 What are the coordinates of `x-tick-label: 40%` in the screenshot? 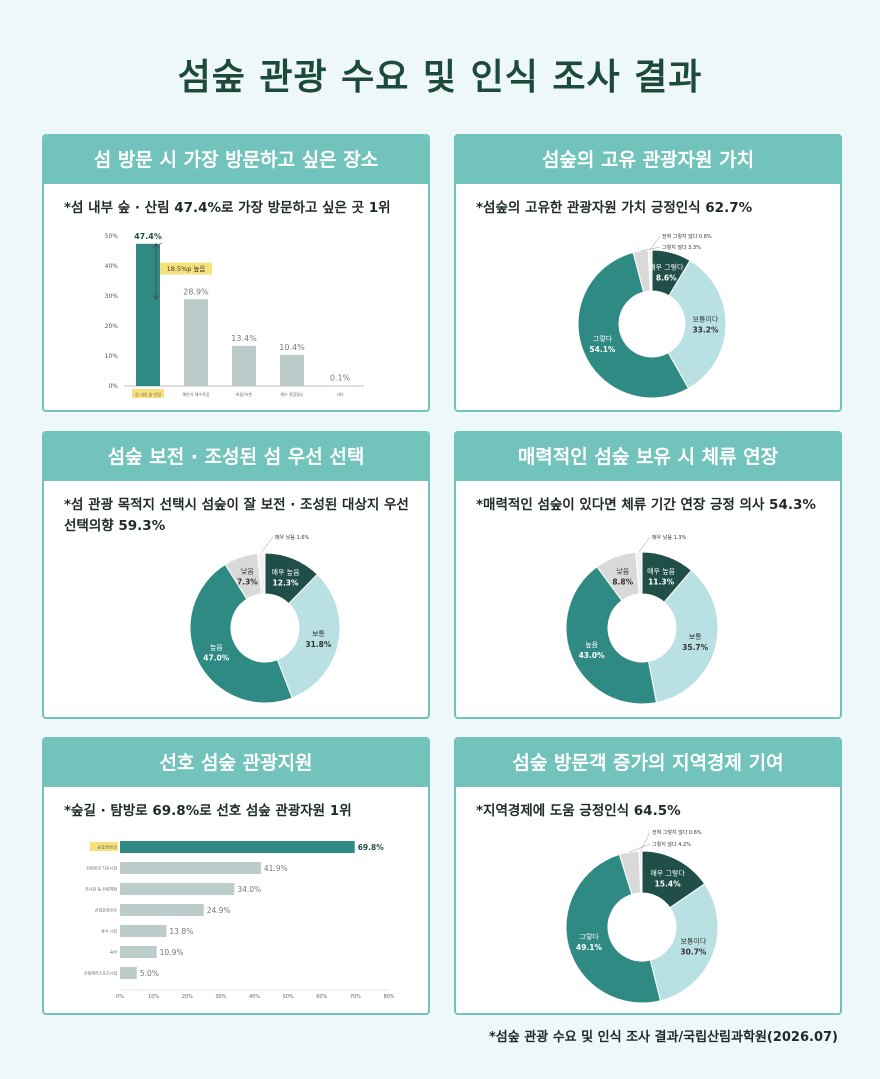 It's located at (254, 997).